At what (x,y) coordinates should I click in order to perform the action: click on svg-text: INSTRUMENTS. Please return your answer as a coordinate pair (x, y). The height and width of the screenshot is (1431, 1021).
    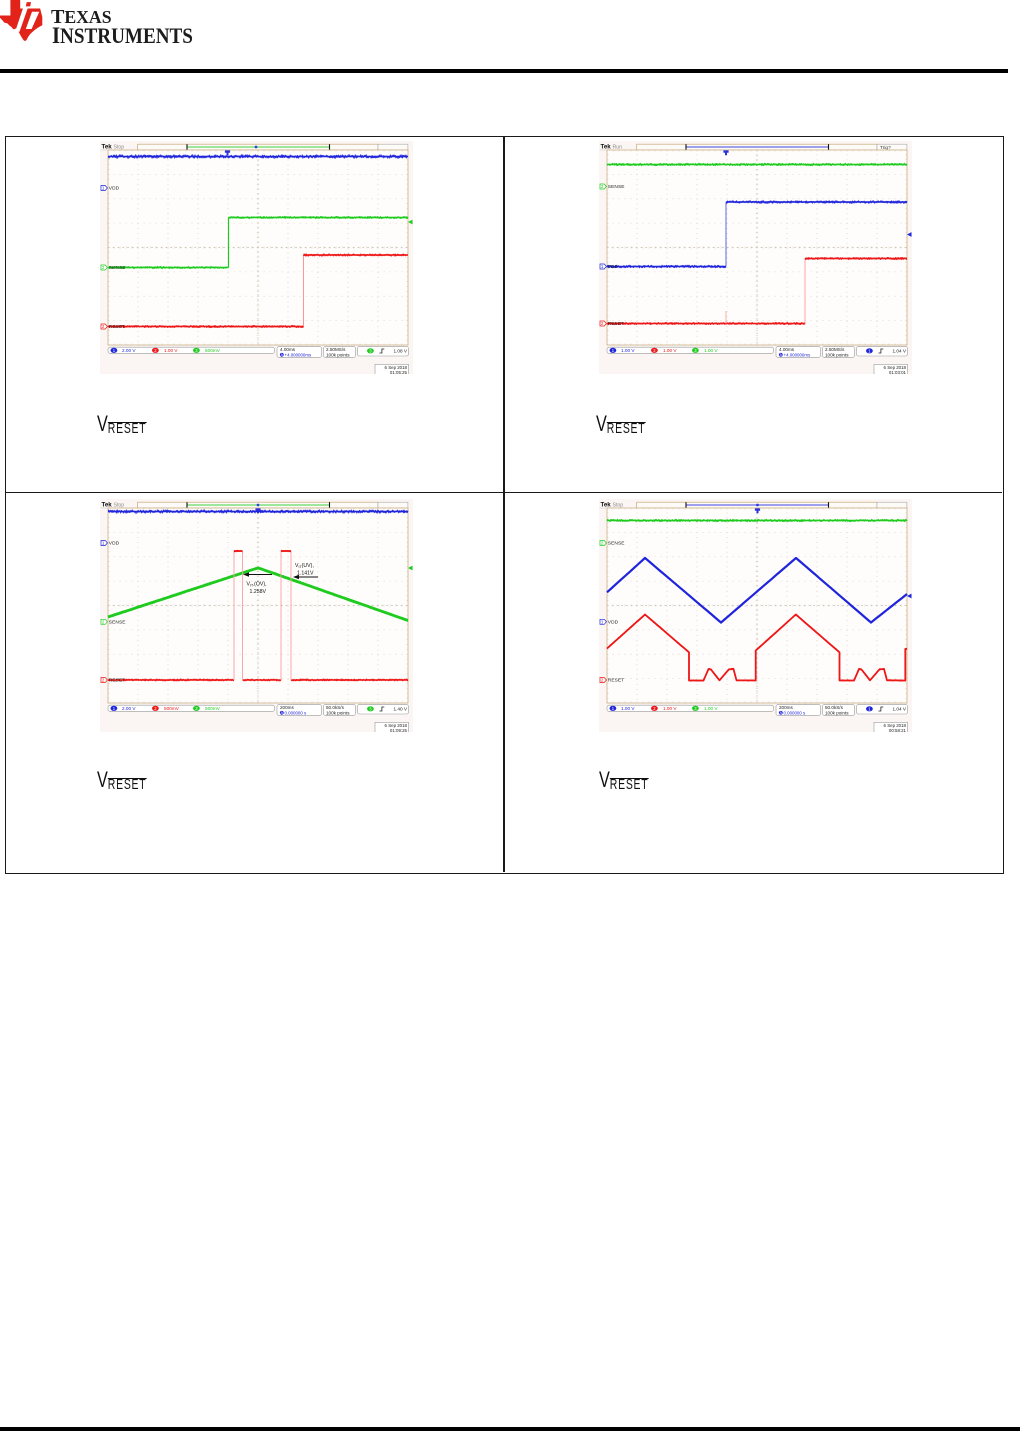
    Looking at the image, I should click on (122, 35).